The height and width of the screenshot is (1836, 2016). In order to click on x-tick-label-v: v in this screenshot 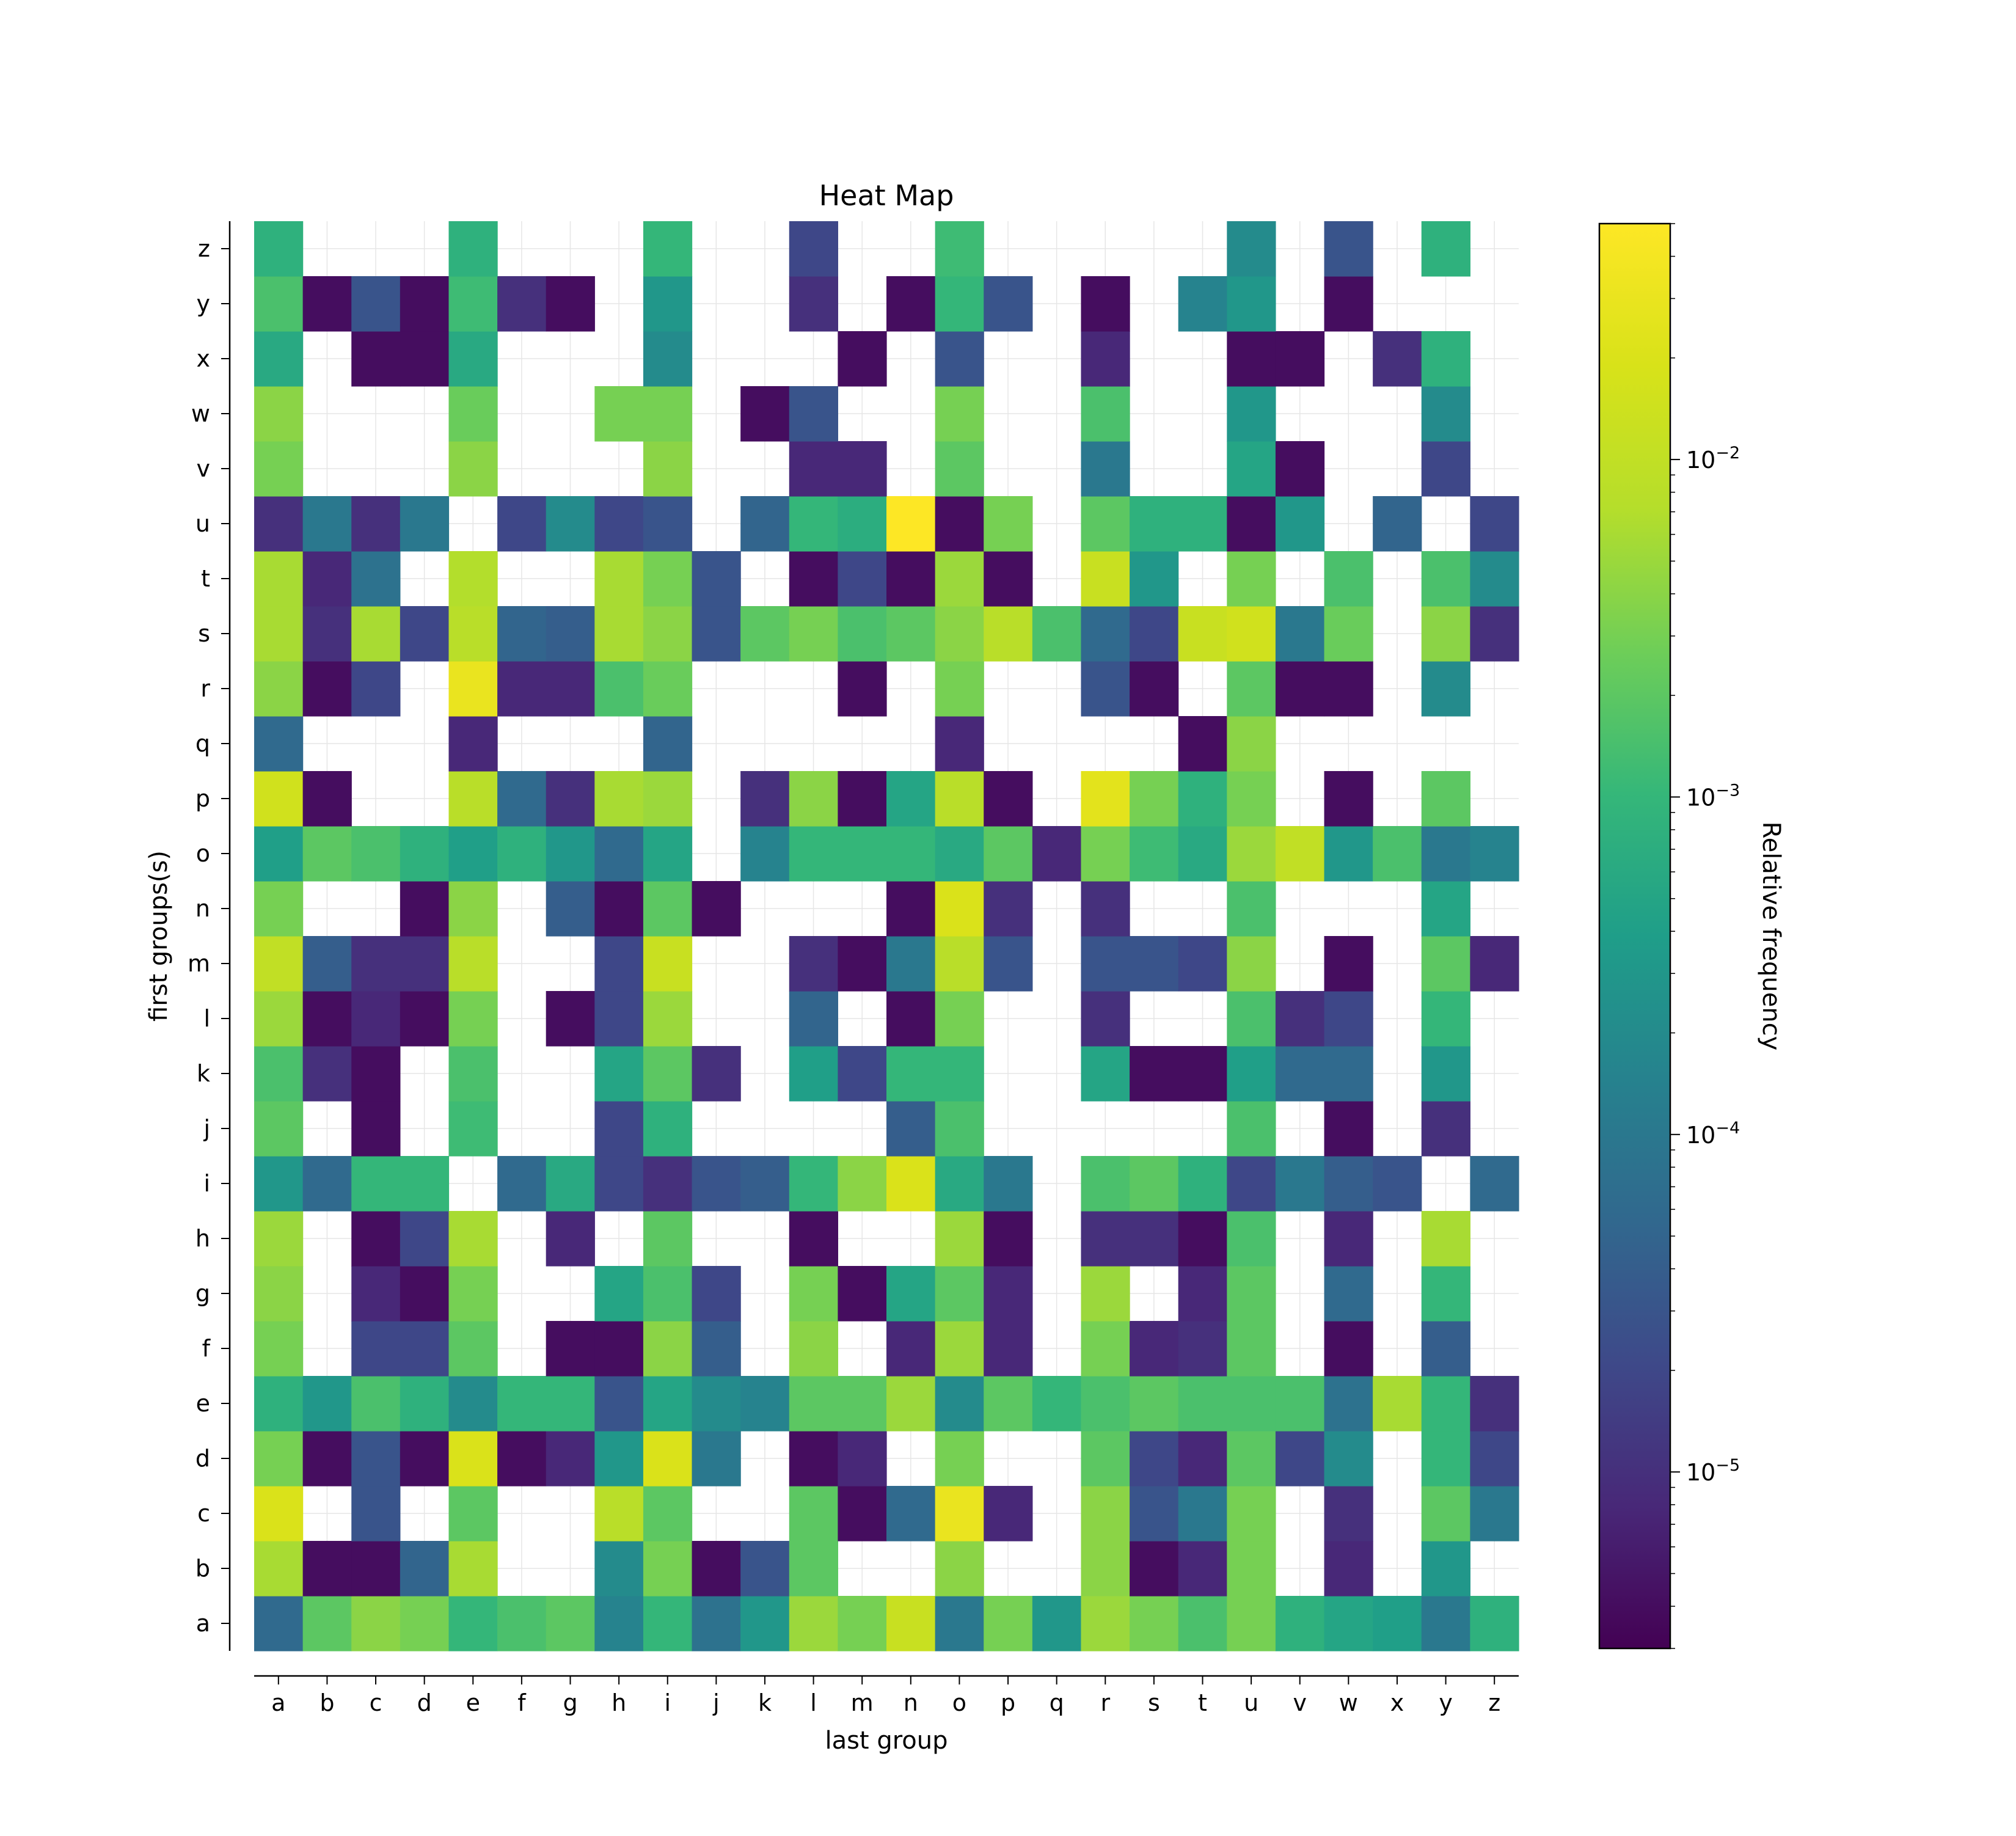, I will do `click(1300, 1703)`.